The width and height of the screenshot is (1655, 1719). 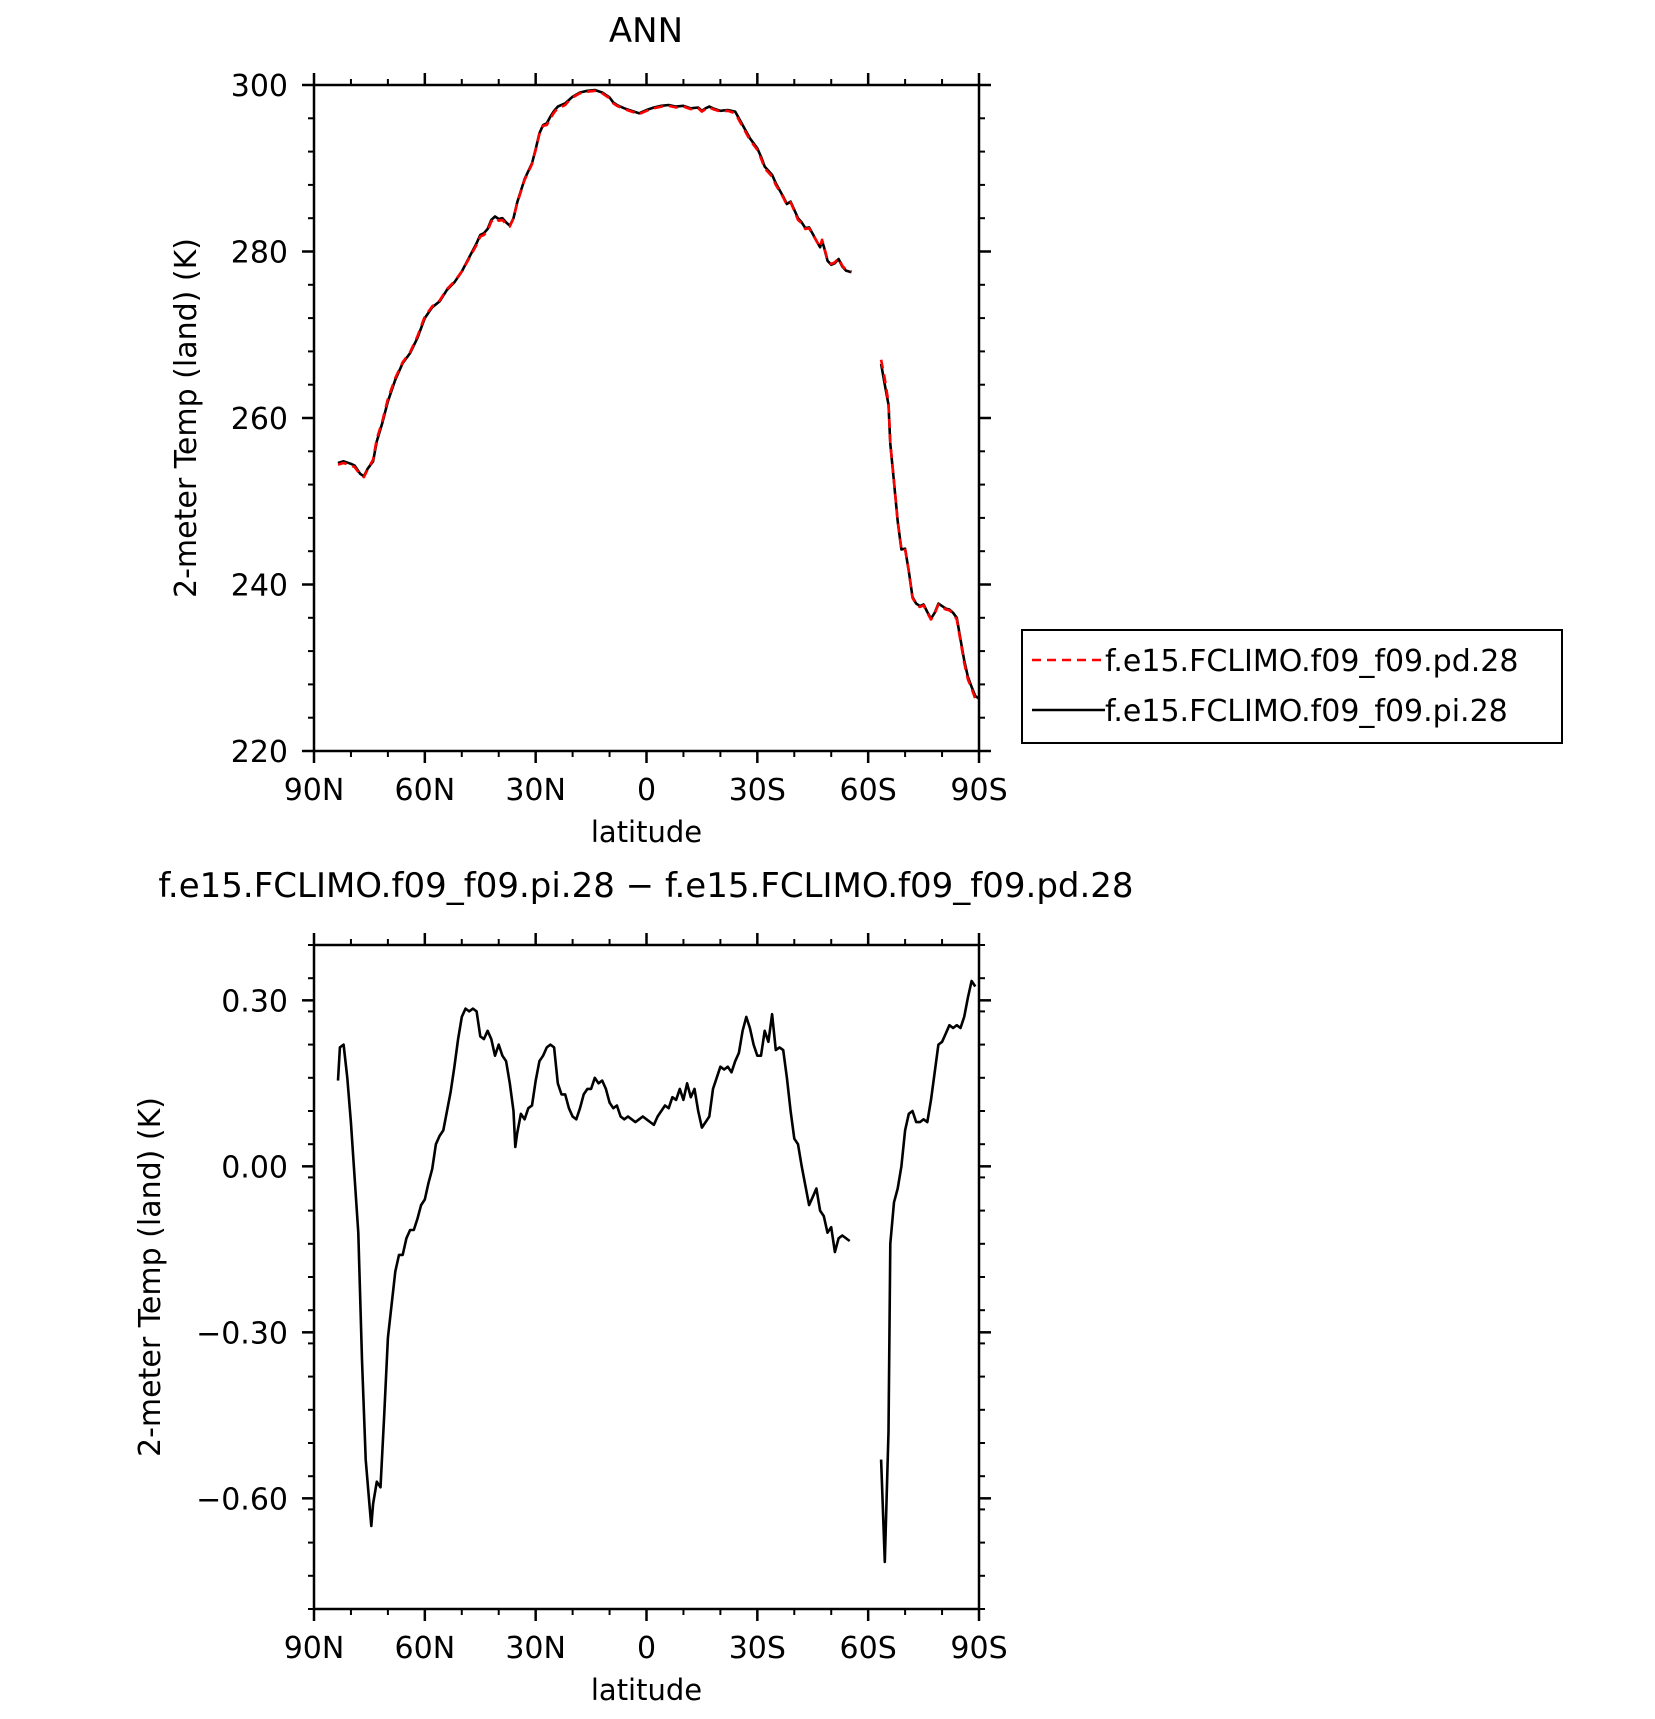 I want to click on y-tick-label: −0.60, so click(x=242, y=1499).